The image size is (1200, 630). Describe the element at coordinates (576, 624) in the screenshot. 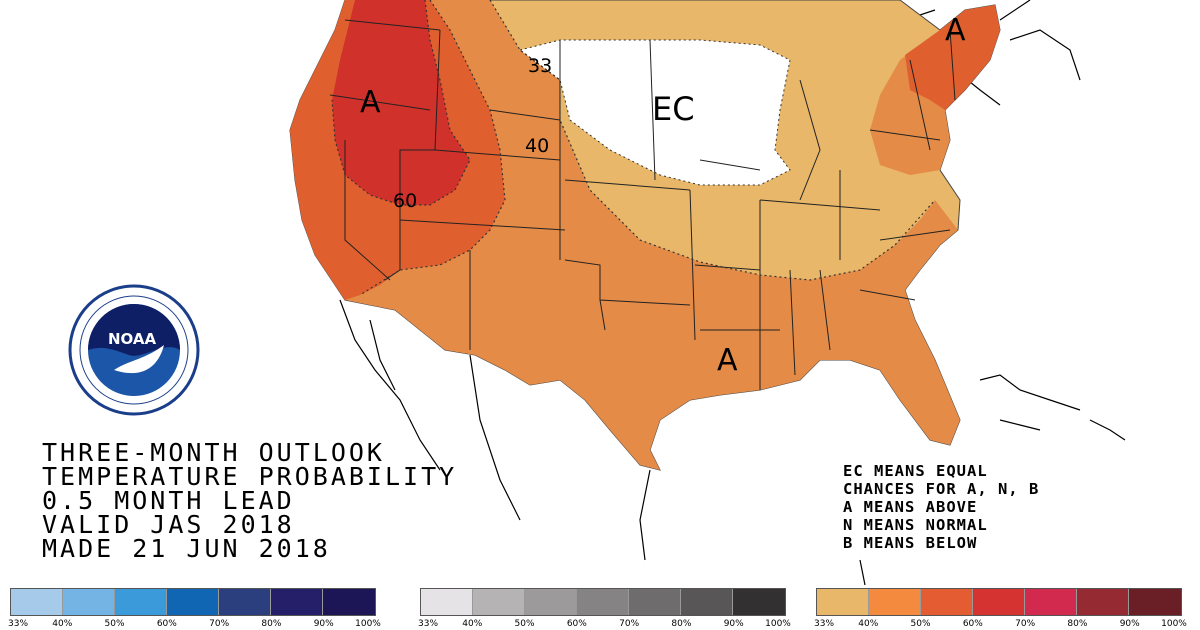

I see `normal-tick-label: 60%` at that location.